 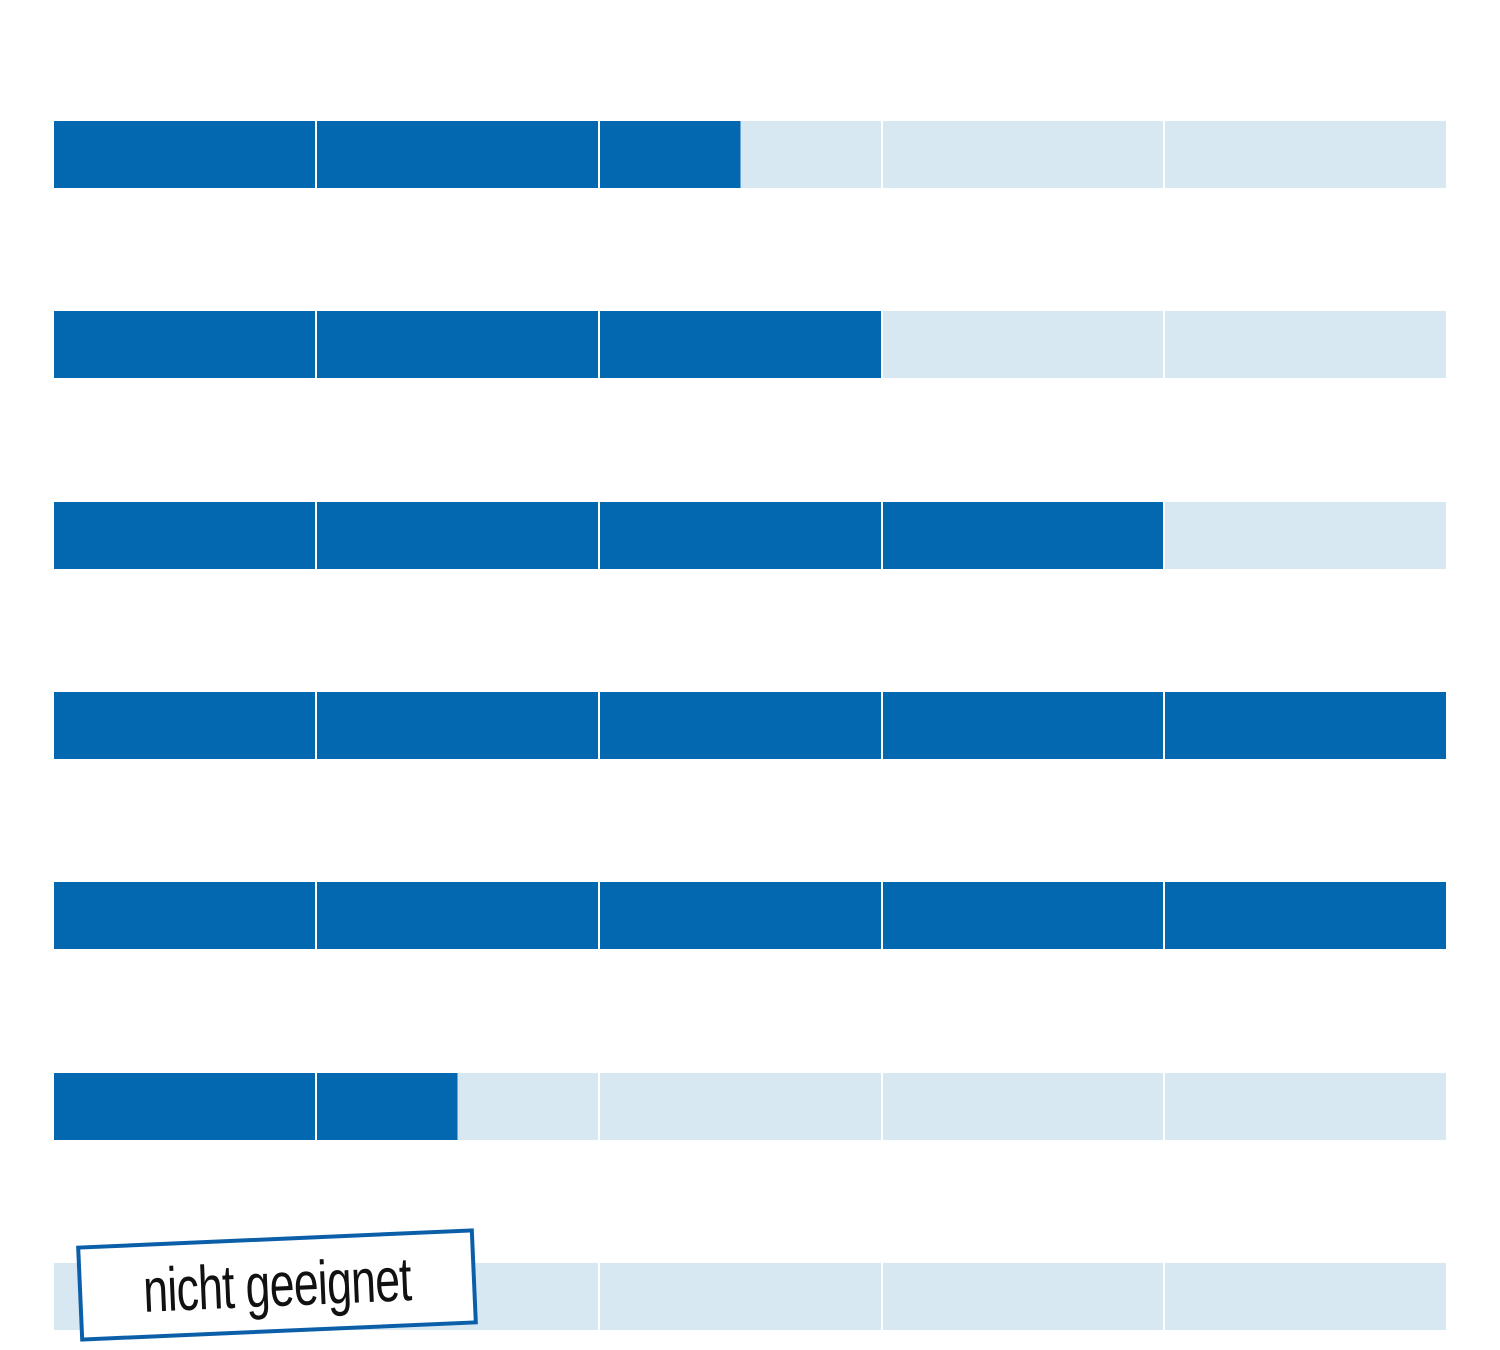 What do you see at coordinates (457, 154) in the screenshot?
I see `bar-1-segment-2-fill` at bounding box center [457, 154].